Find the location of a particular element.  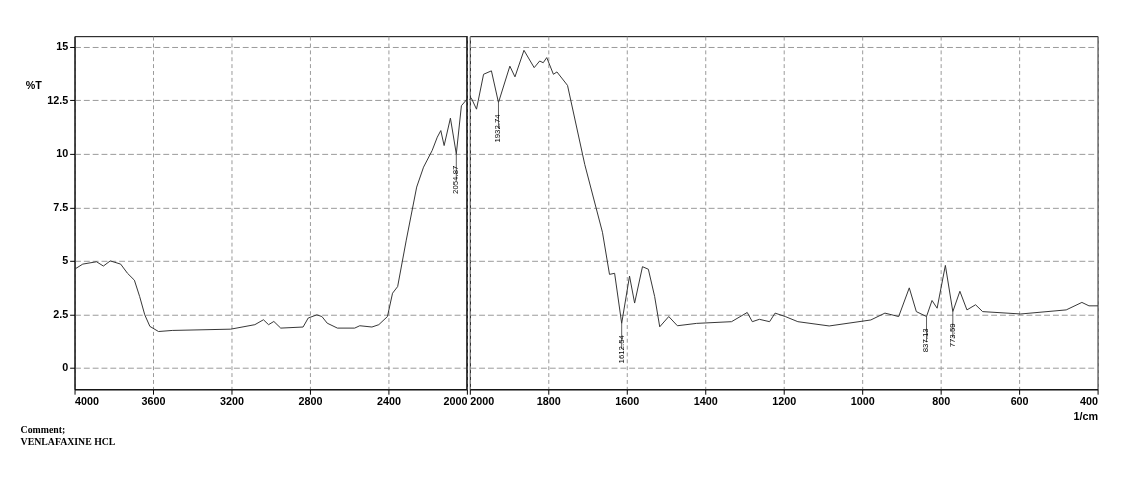

annotation: 2054.87 is located at coordinates (456, 179).